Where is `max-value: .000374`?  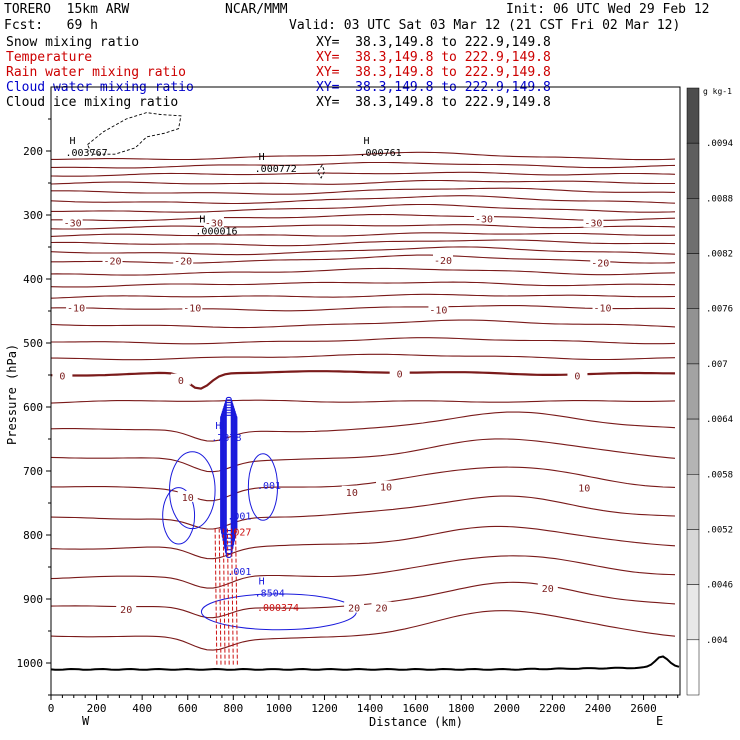
max-value: .000374 is located at coordinates (278, 608).